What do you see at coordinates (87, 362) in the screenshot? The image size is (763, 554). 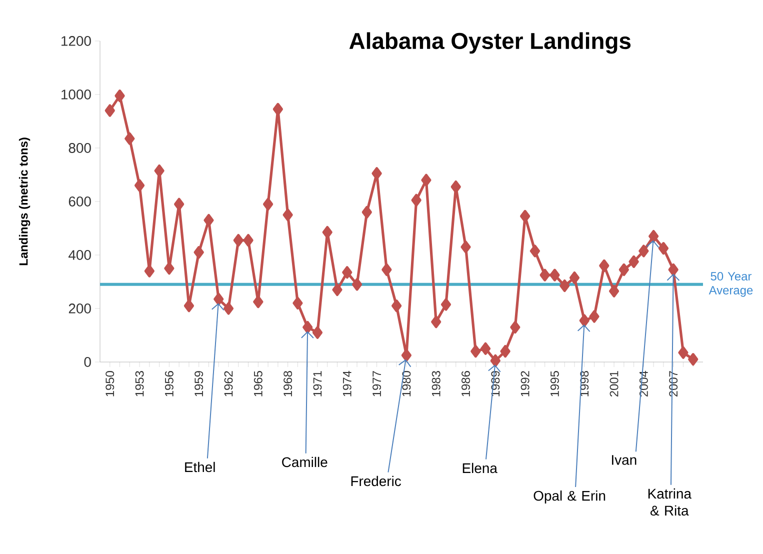 I see `y-tick-label: 0` at bounding box center [87, 362].